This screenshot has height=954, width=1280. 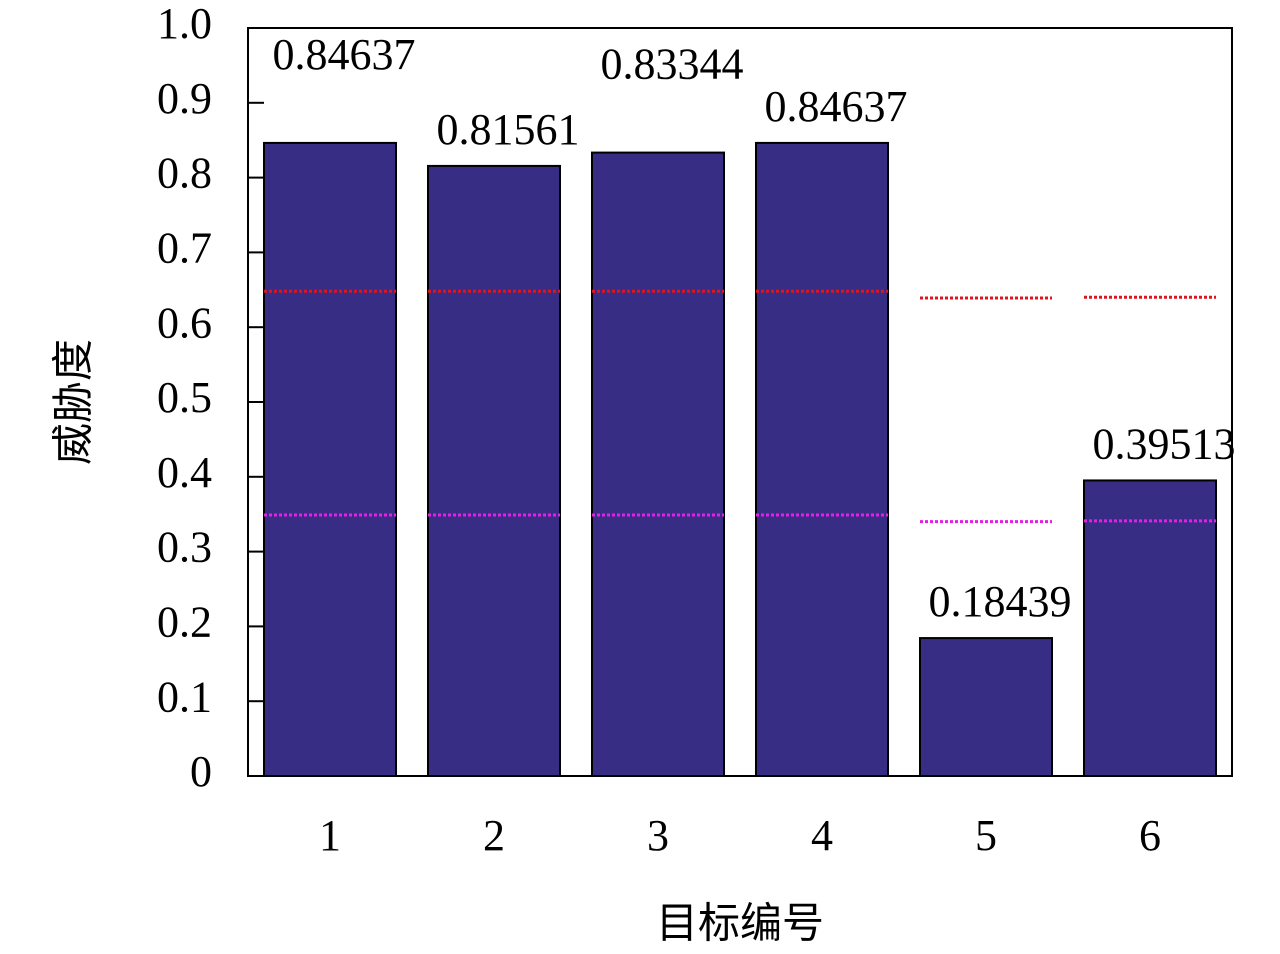 What do you see at coordinates (184, 547) in the screenshot?
I see `y-tick-label: 0.3` at bounding box center [184, 547].